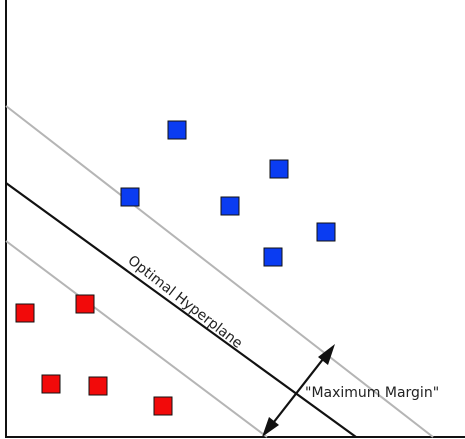 Image resolution: width=465 pixels, height=439 pixels. I want to click on margin-label: "Maximum Margin", so click(372, 393).